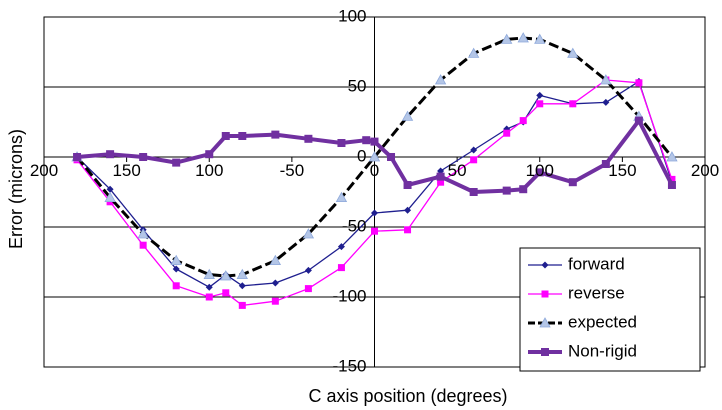  Describe the element at coordinates (610, 309) in the screenshot. I see `legend-layer: forward reverse expected Non-rigid` at that location.